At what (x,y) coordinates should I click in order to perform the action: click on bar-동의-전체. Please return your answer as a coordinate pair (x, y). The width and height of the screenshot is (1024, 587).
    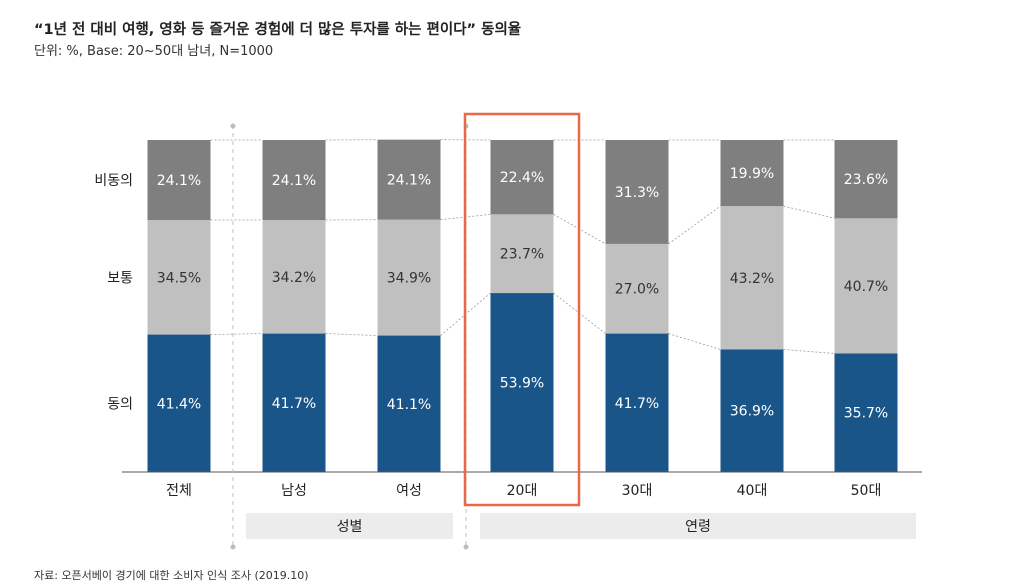
    Looking at the image, I should click on (179, 403).